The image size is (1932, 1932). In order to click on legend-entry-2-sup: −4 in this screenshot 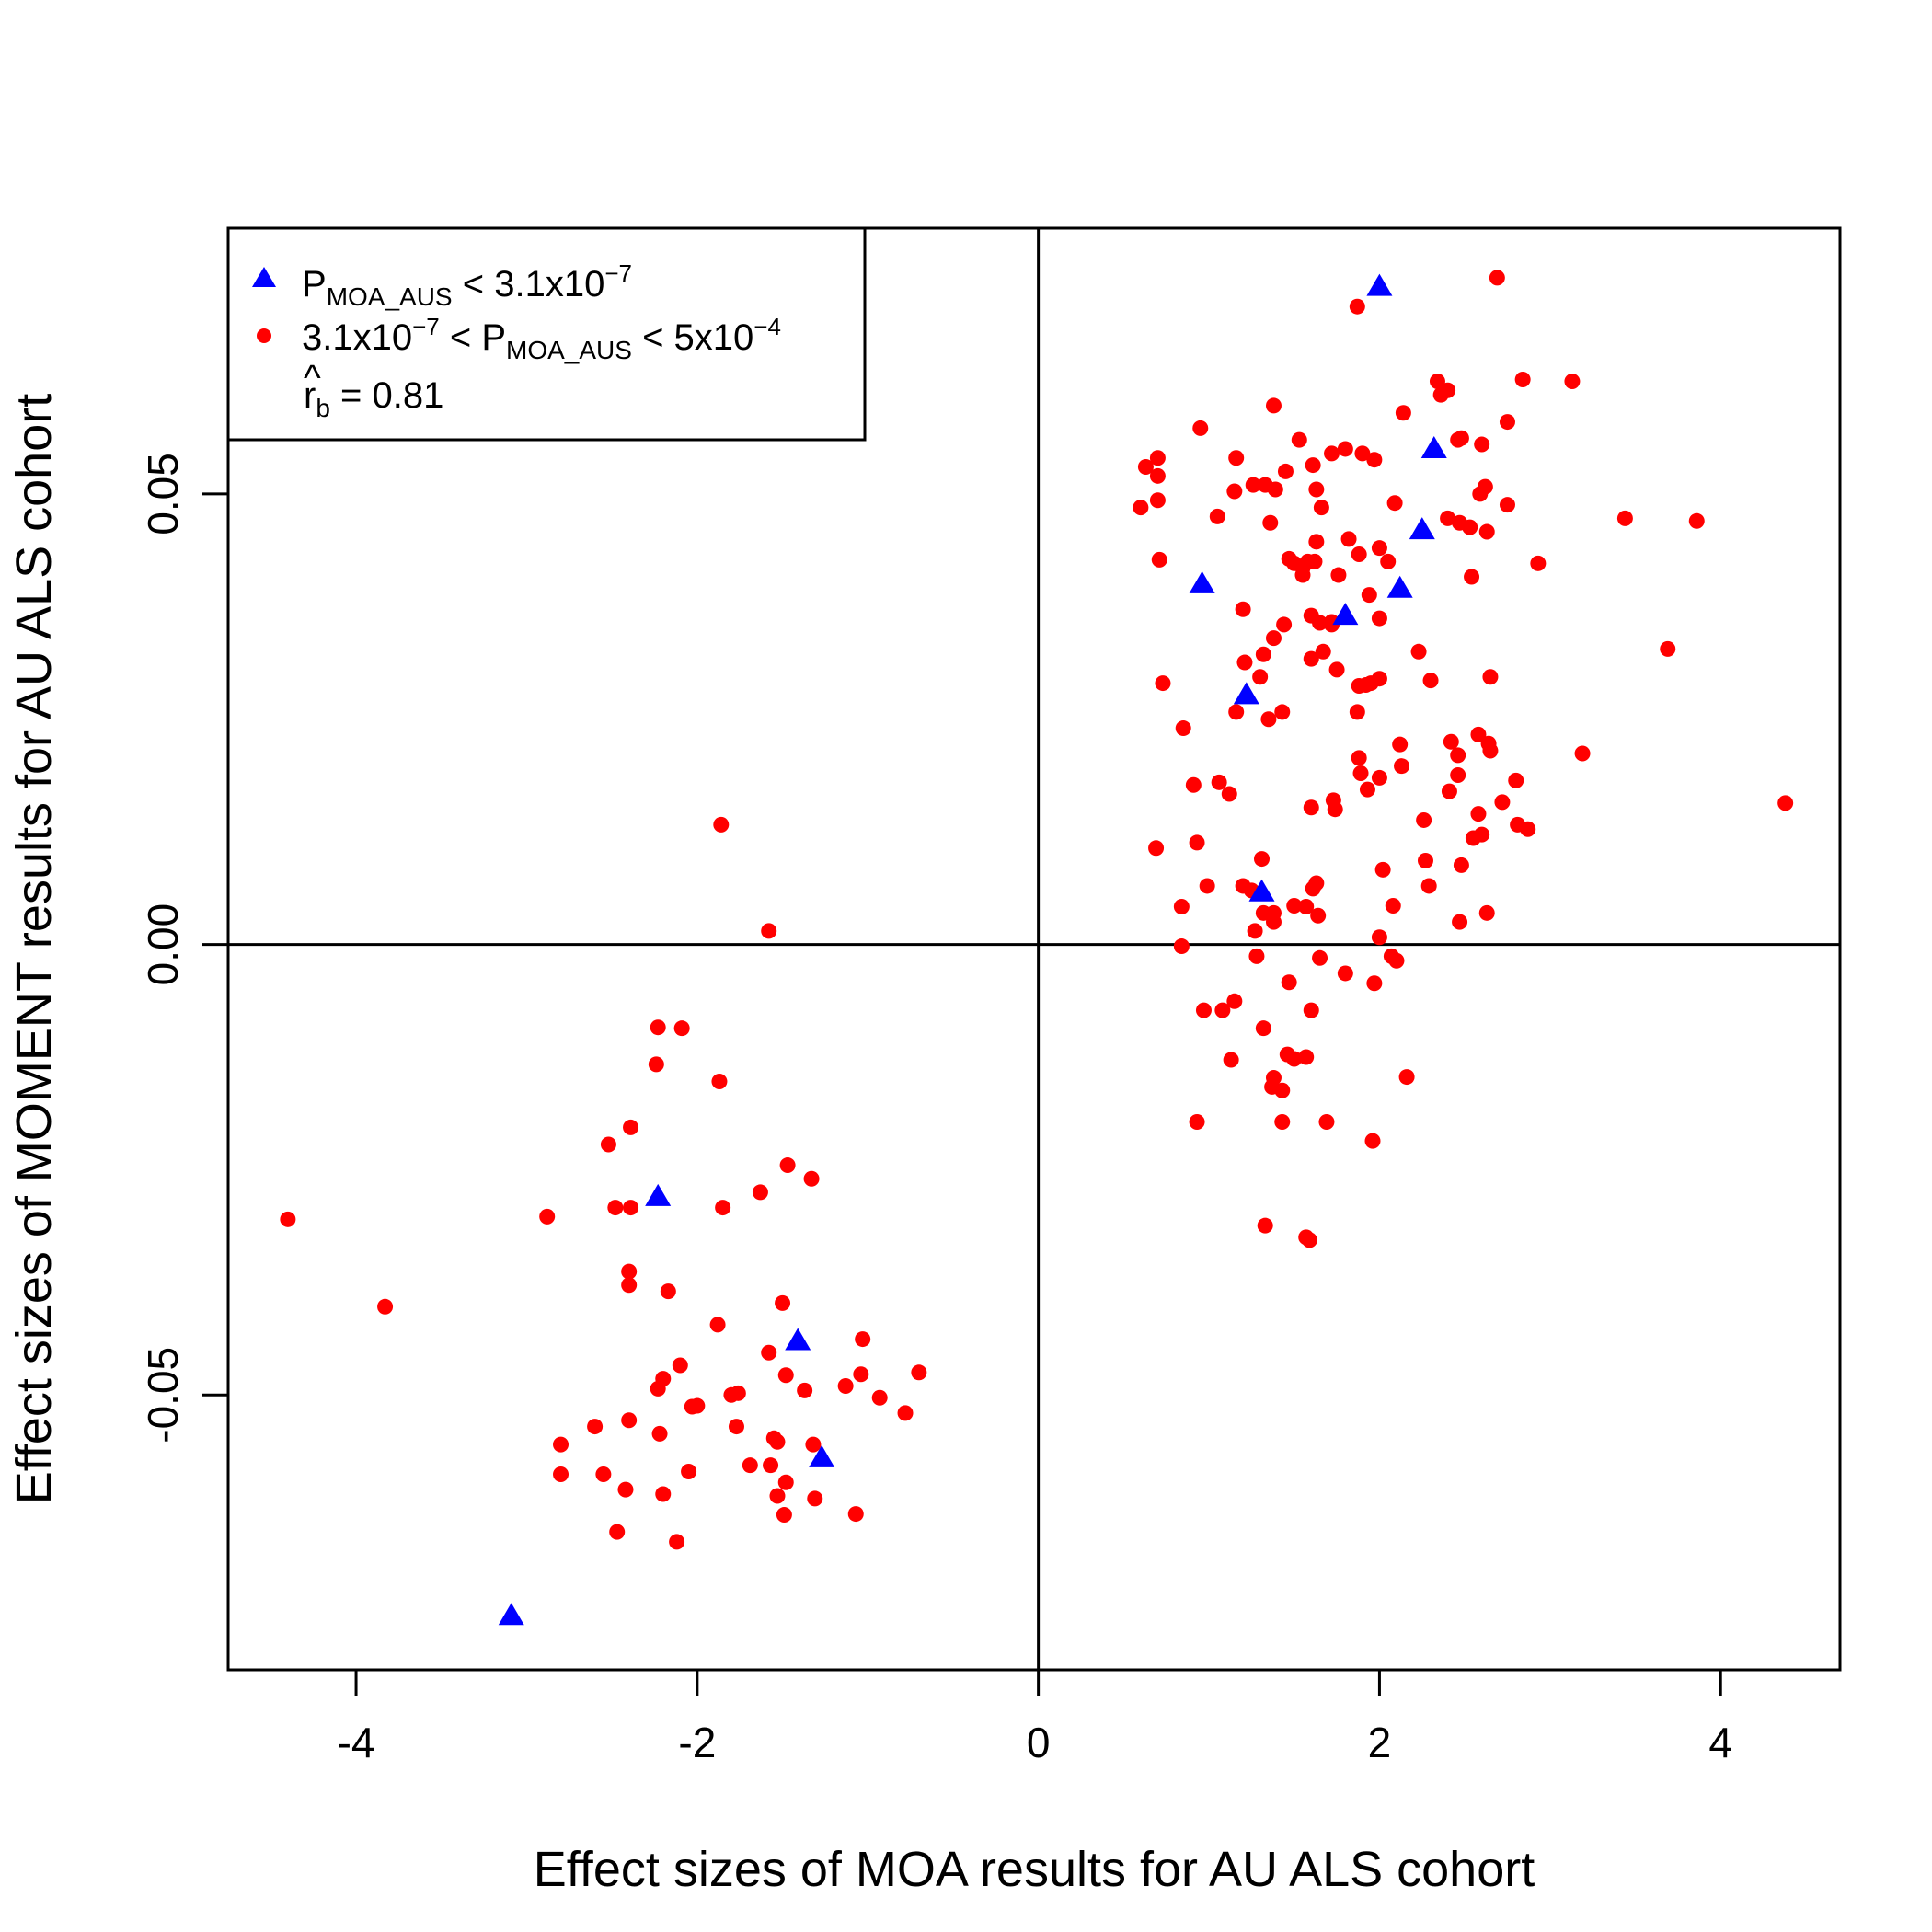, I will do `click(767, 326)`.